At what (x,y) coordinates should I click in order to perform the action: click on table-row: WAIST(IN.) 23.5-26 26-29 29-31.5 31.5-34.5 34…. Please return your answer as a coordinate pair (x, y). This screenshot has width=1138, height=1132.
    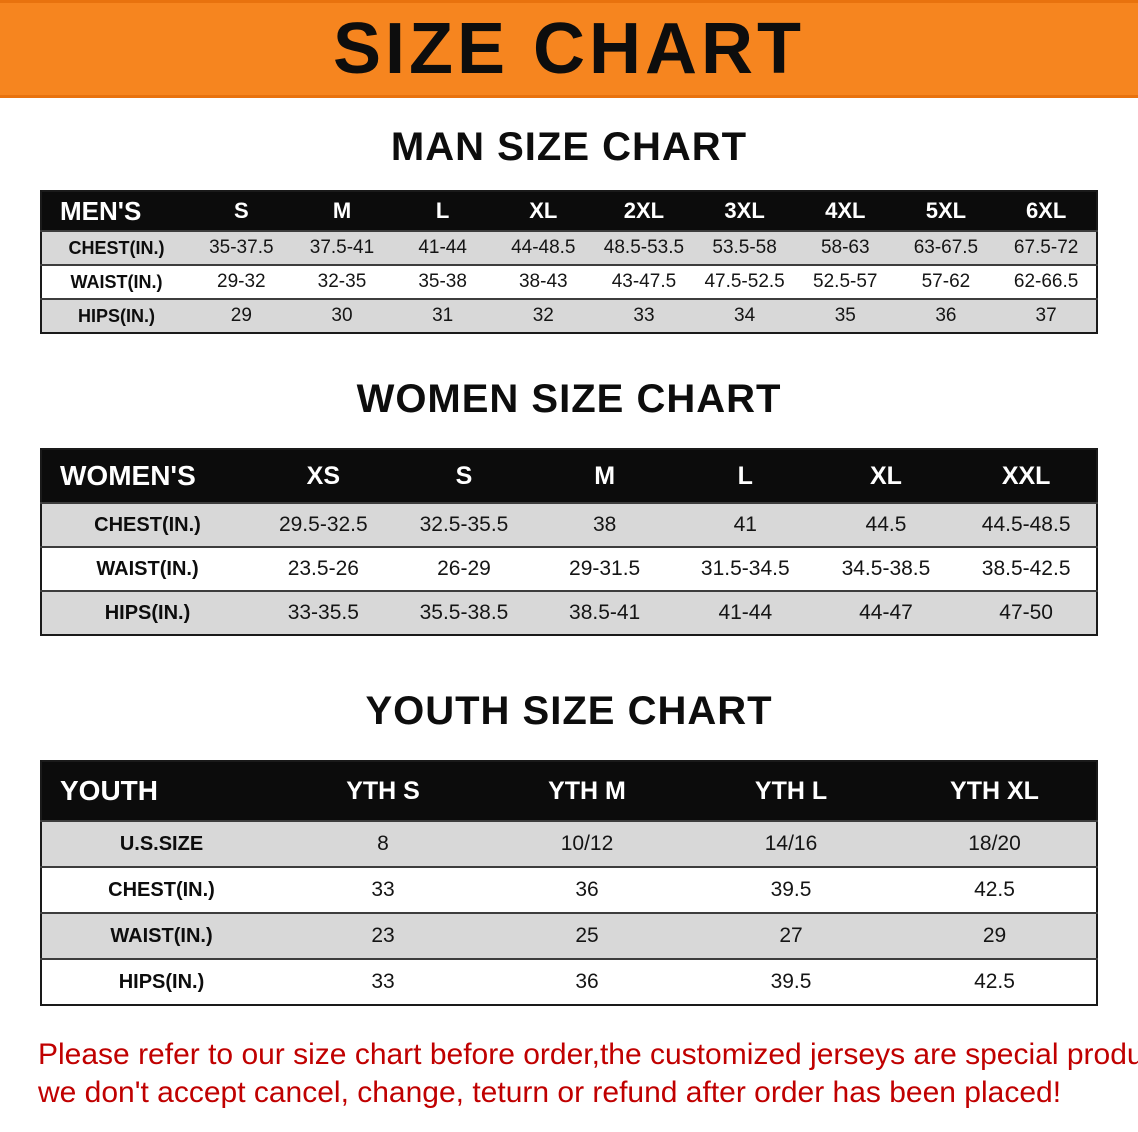
    Looking at the image, I should click on (569, 568).